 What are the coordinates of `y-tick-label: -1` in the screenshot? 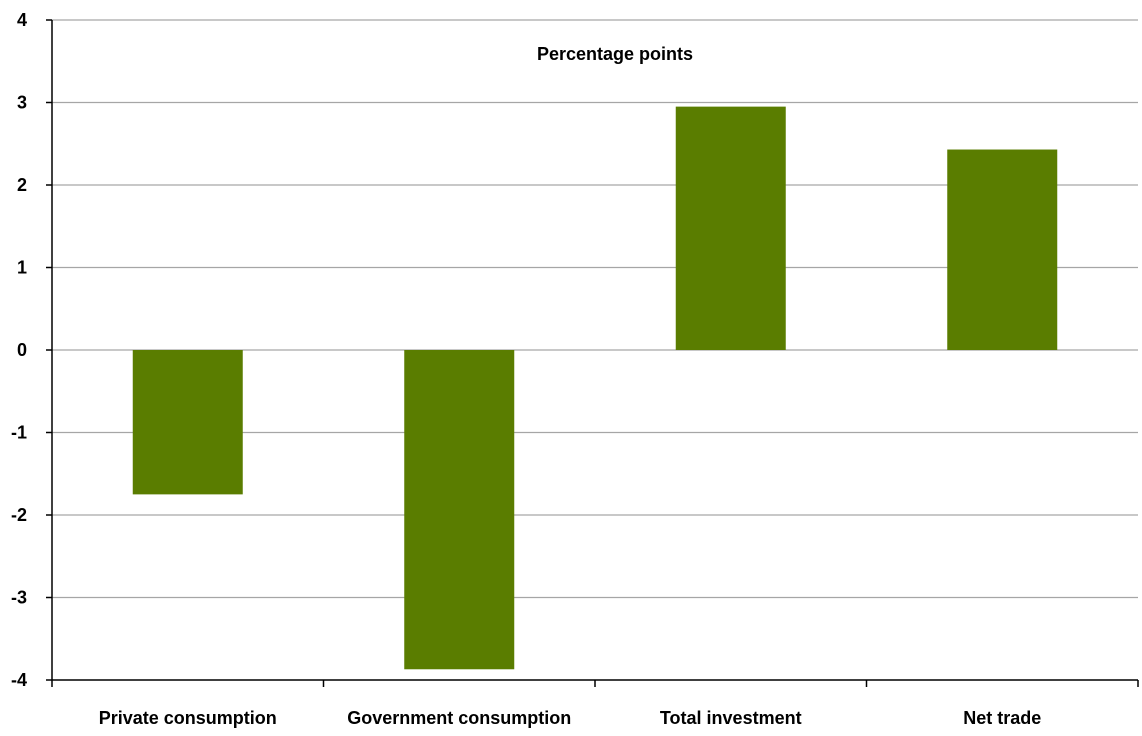 It's located at (19, 433).